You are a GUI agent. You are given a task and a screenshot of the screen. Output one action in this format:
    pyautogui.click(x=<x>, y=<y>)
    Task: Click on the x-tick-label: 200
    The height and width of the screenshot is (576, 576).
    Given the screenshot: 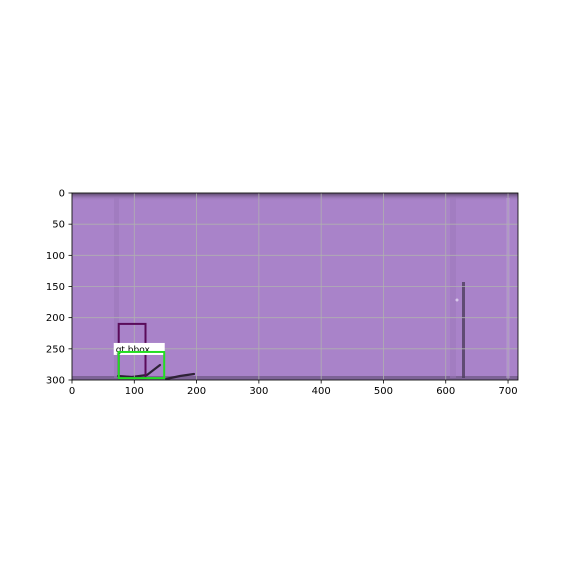 What is the action you would take?
    pyautogui.click(x=196, y=391)
    